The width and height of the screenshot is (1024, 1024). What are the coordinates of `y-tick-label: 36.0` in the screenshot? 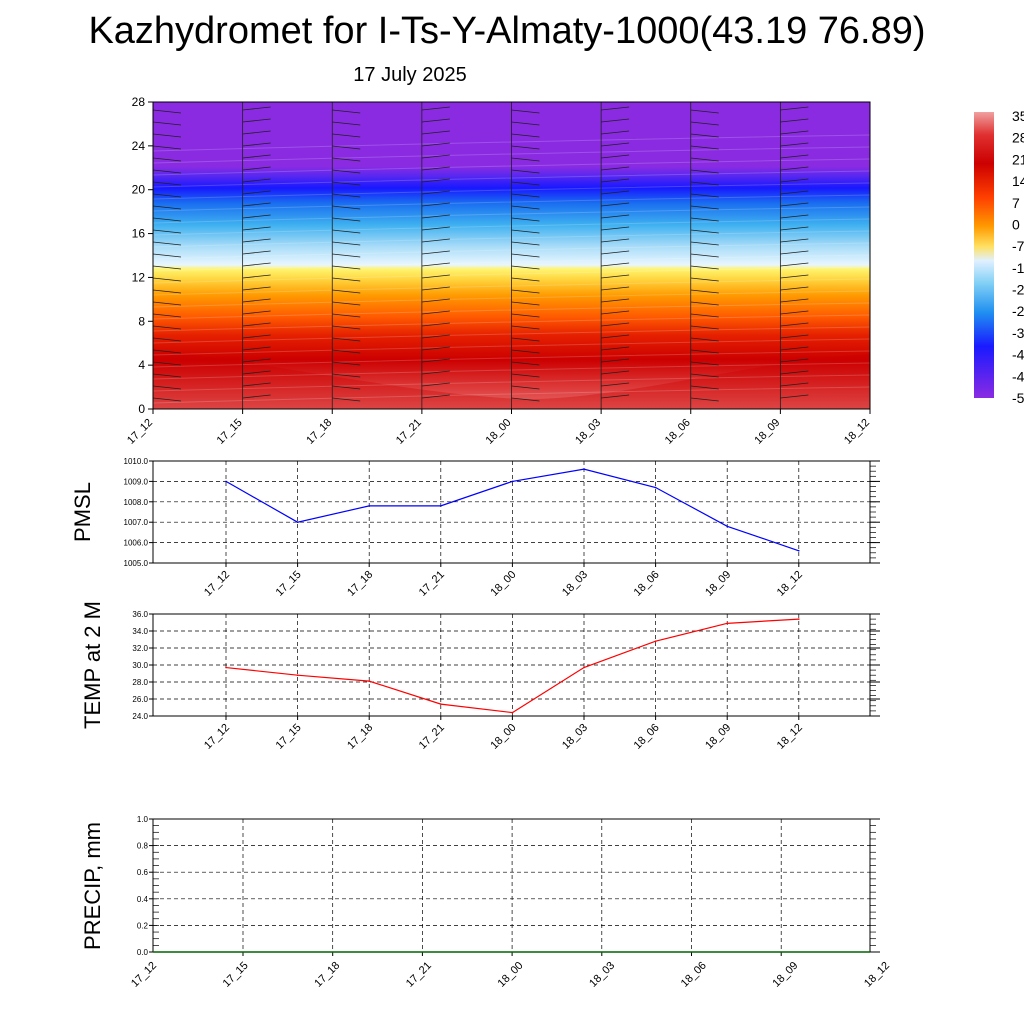 It's located at (140, 614).